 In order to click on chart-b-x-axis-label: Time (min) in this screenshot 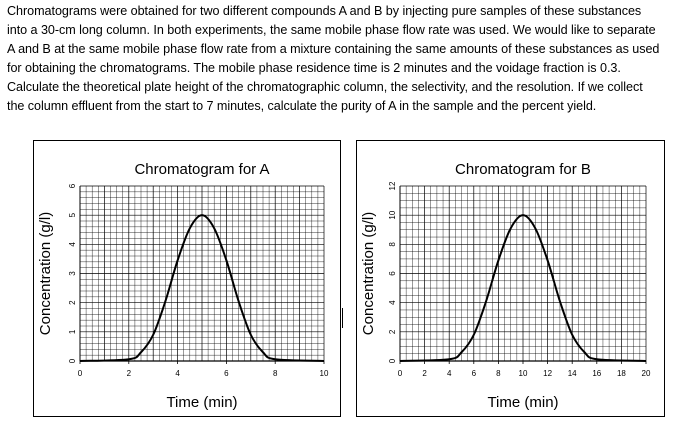, I will do `click(522, 402)`.